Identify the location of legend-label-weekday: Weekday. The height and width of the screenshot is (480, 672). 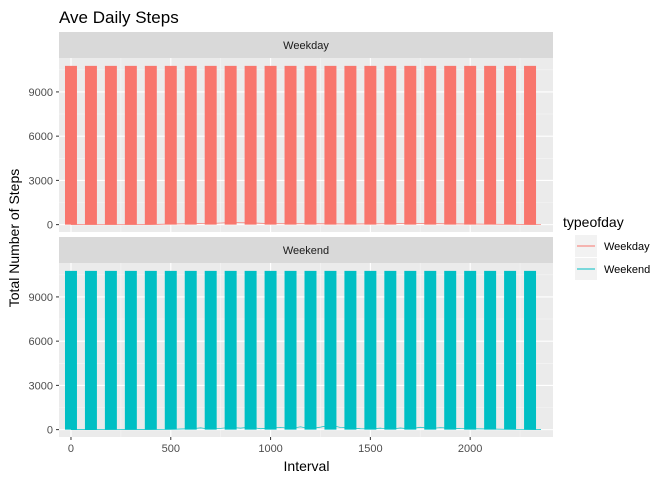
(627, 247).